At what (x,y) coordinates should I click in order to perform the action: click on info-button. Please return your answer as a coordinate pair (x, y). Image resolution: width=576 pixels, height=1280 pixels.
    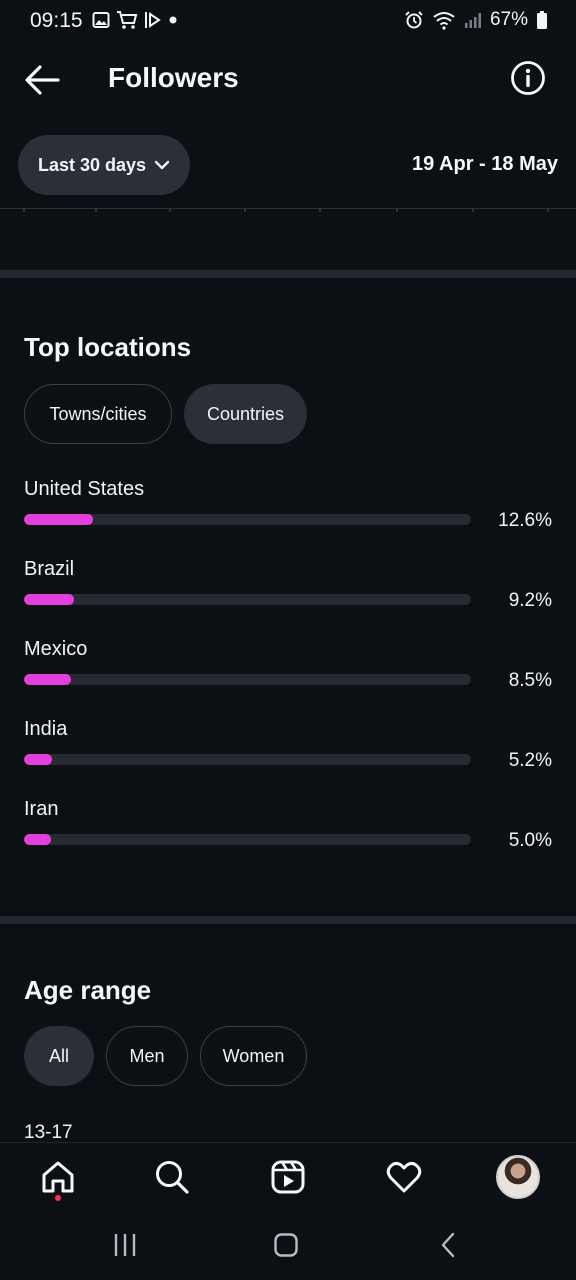
    Looking at the image, I should click on (528, 78).